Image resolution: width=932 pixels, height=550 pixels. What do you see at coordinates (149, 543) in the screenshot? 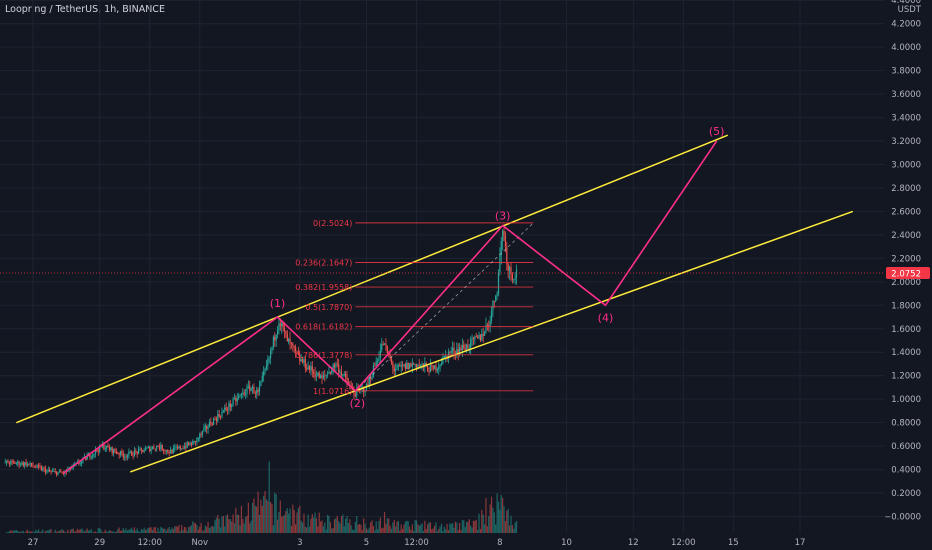
I see `time-tick-label: 12:00` at bounding box center [149, 543].